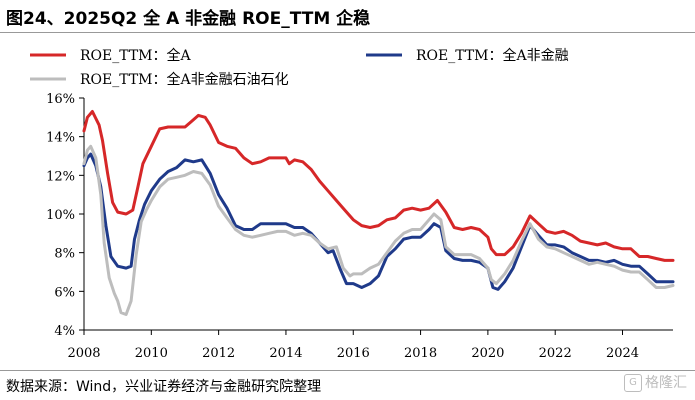 This screenshot has width=695, height=400. I want to click on x-tick-label: 2016, so click(353, 353).